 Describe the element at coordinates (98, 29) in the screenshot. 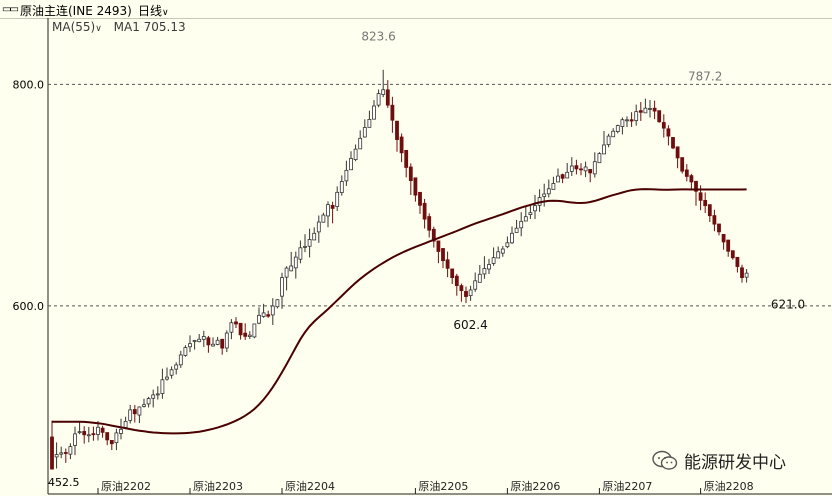

I see `chevron-down-icon: ∨` at that location.